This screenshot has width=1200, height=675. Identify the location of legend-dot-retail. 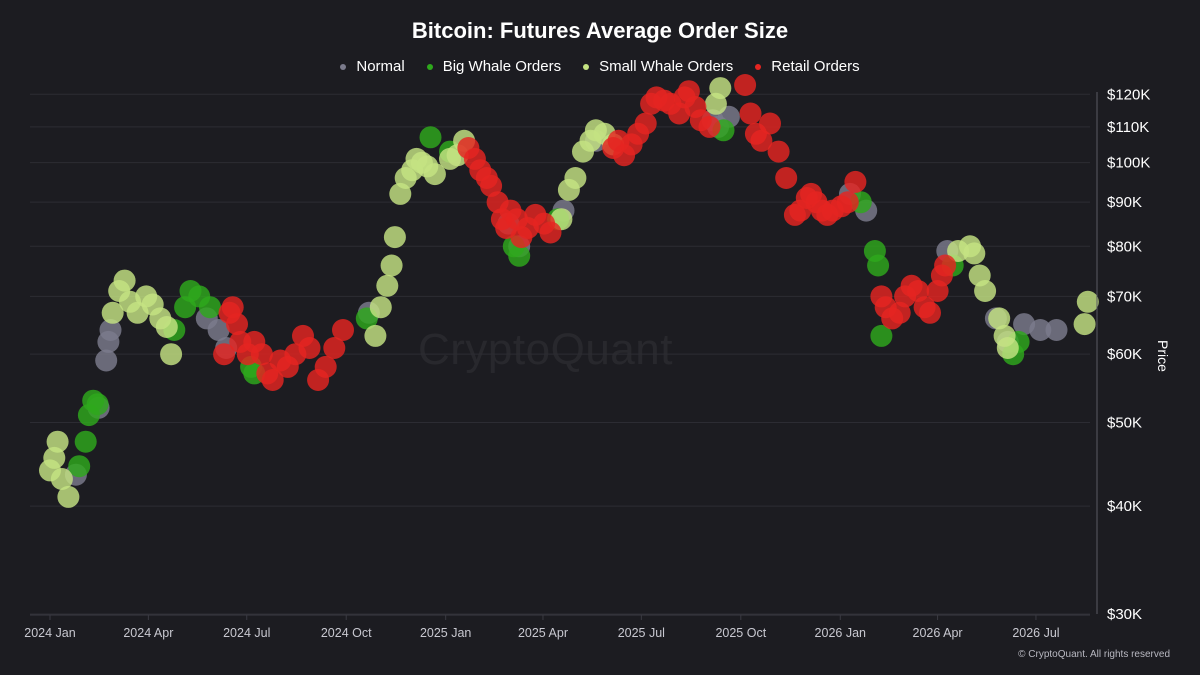
(758, 66).